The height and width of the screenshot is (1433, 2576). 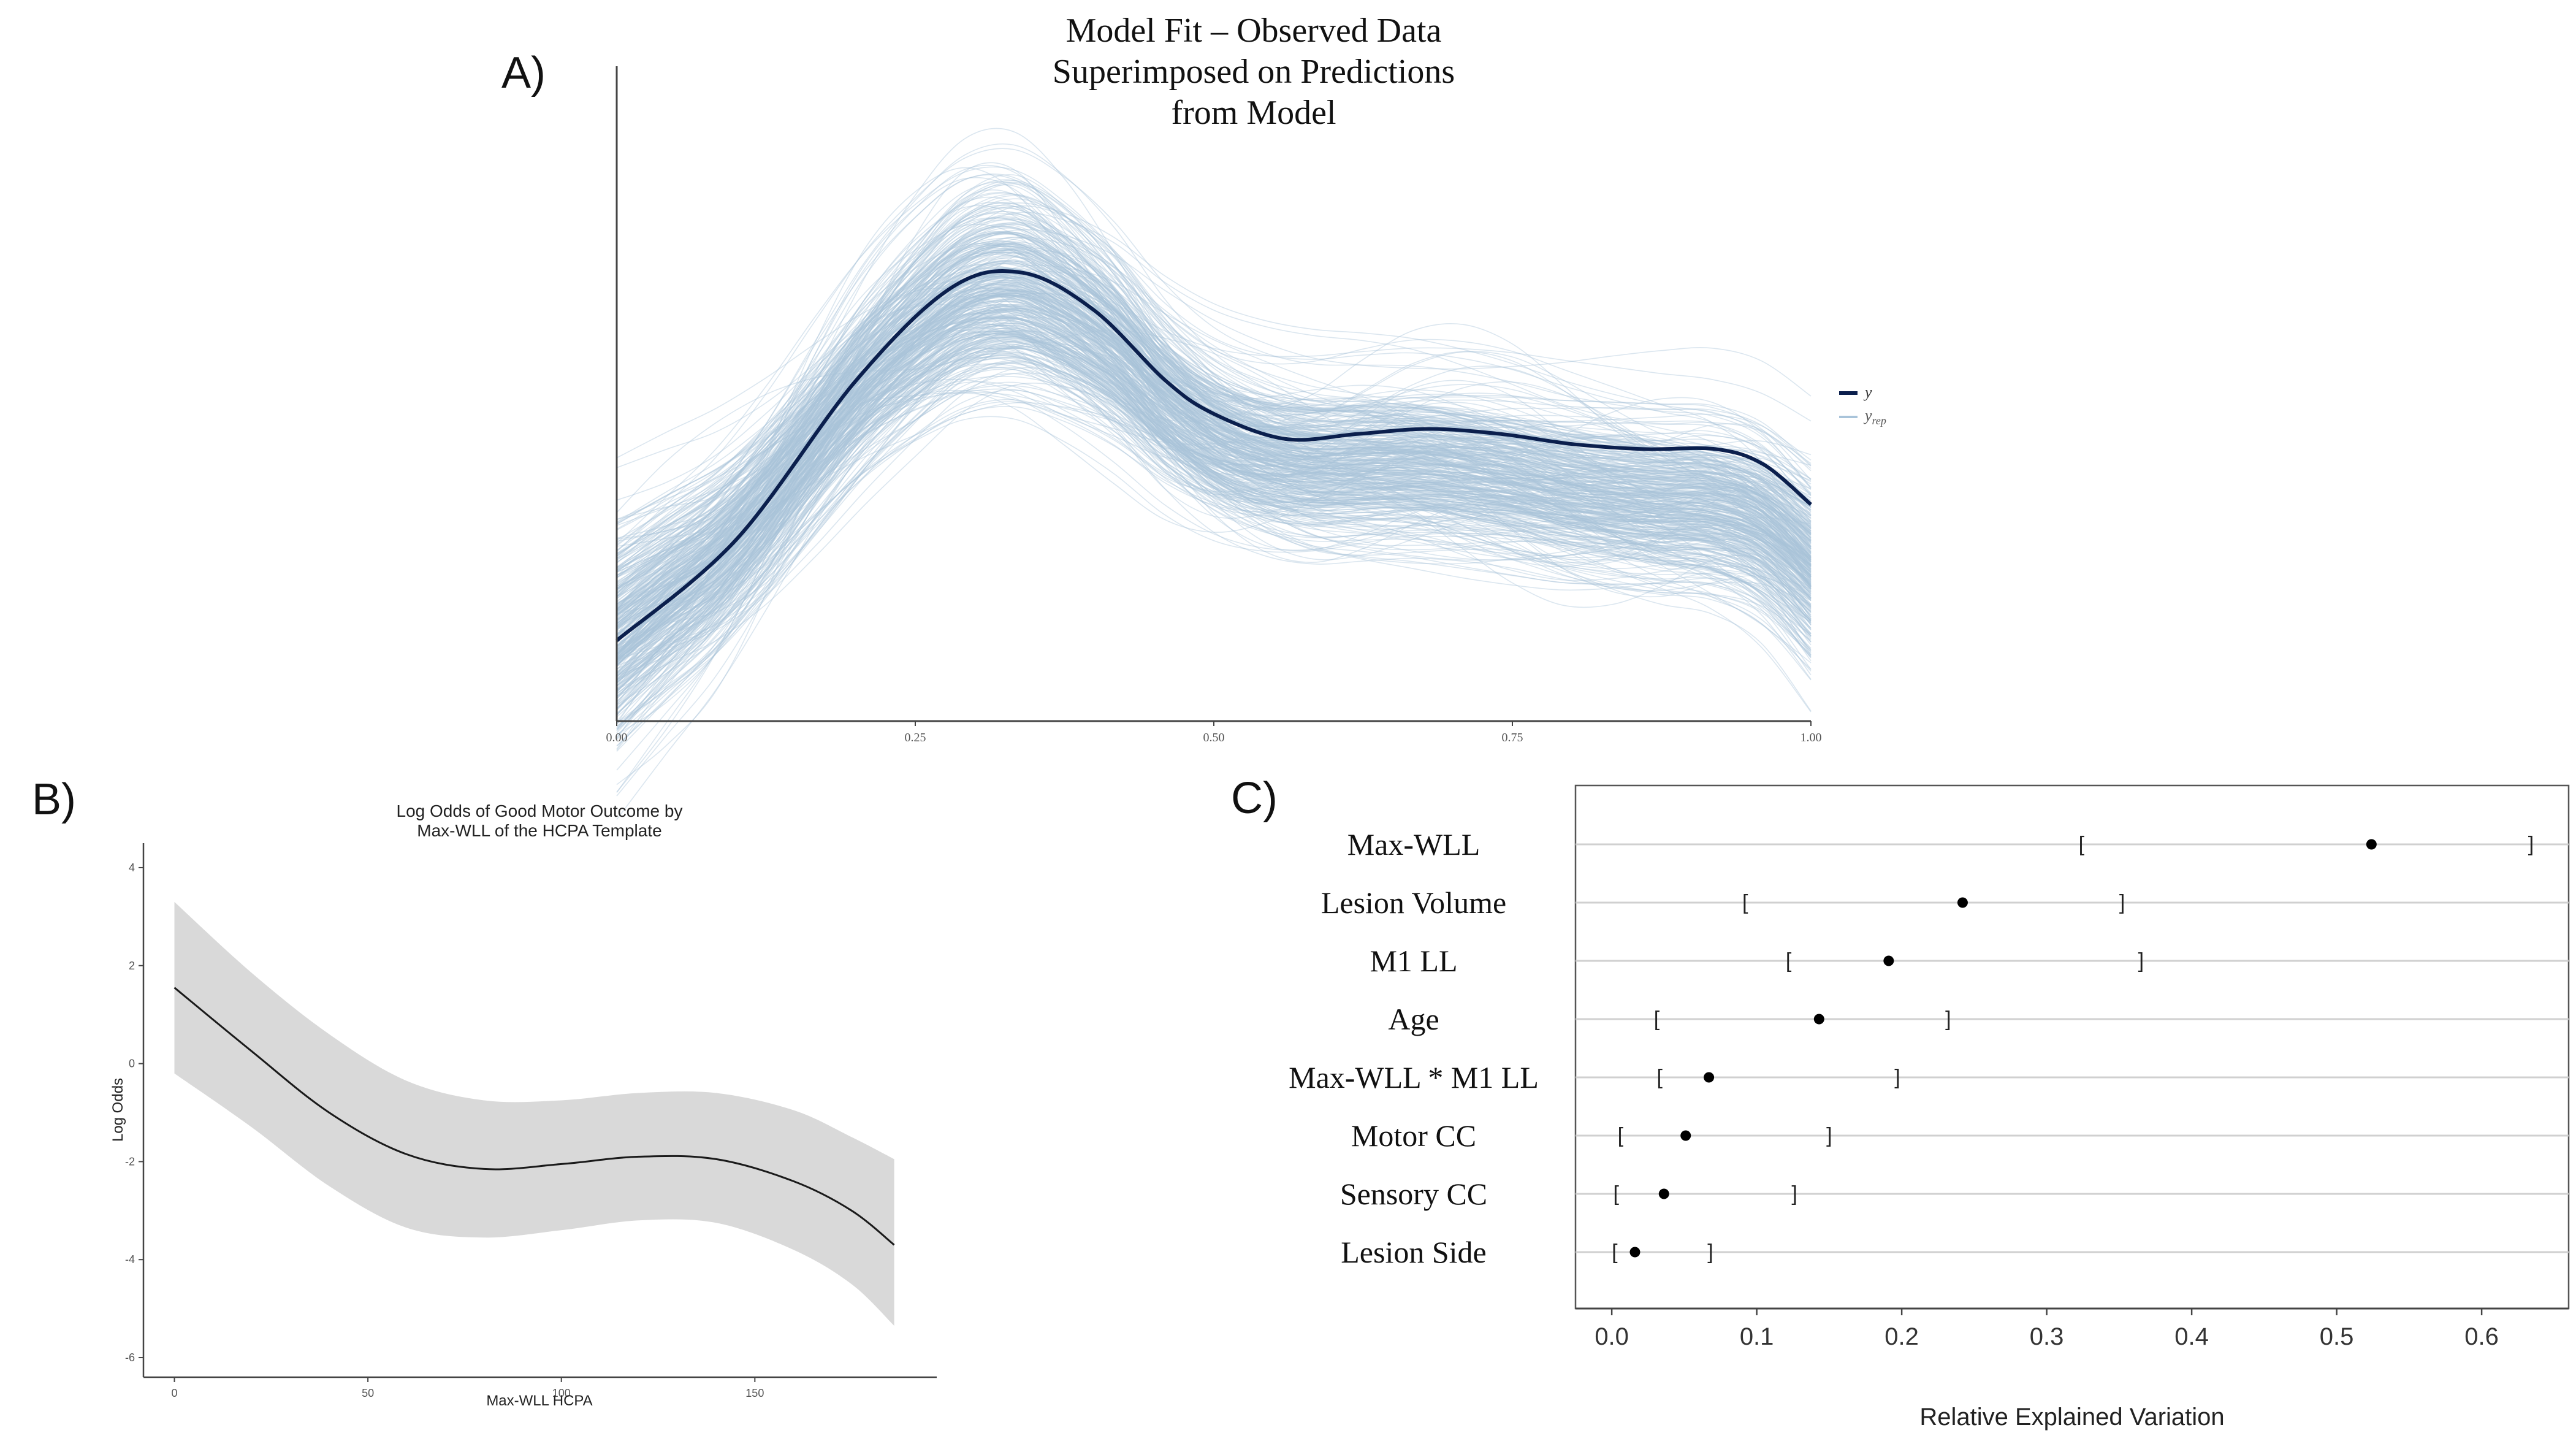 I want to click on chart-a-title-line-1: Model Fit – Observed Data, so click(x=1254, y=31).